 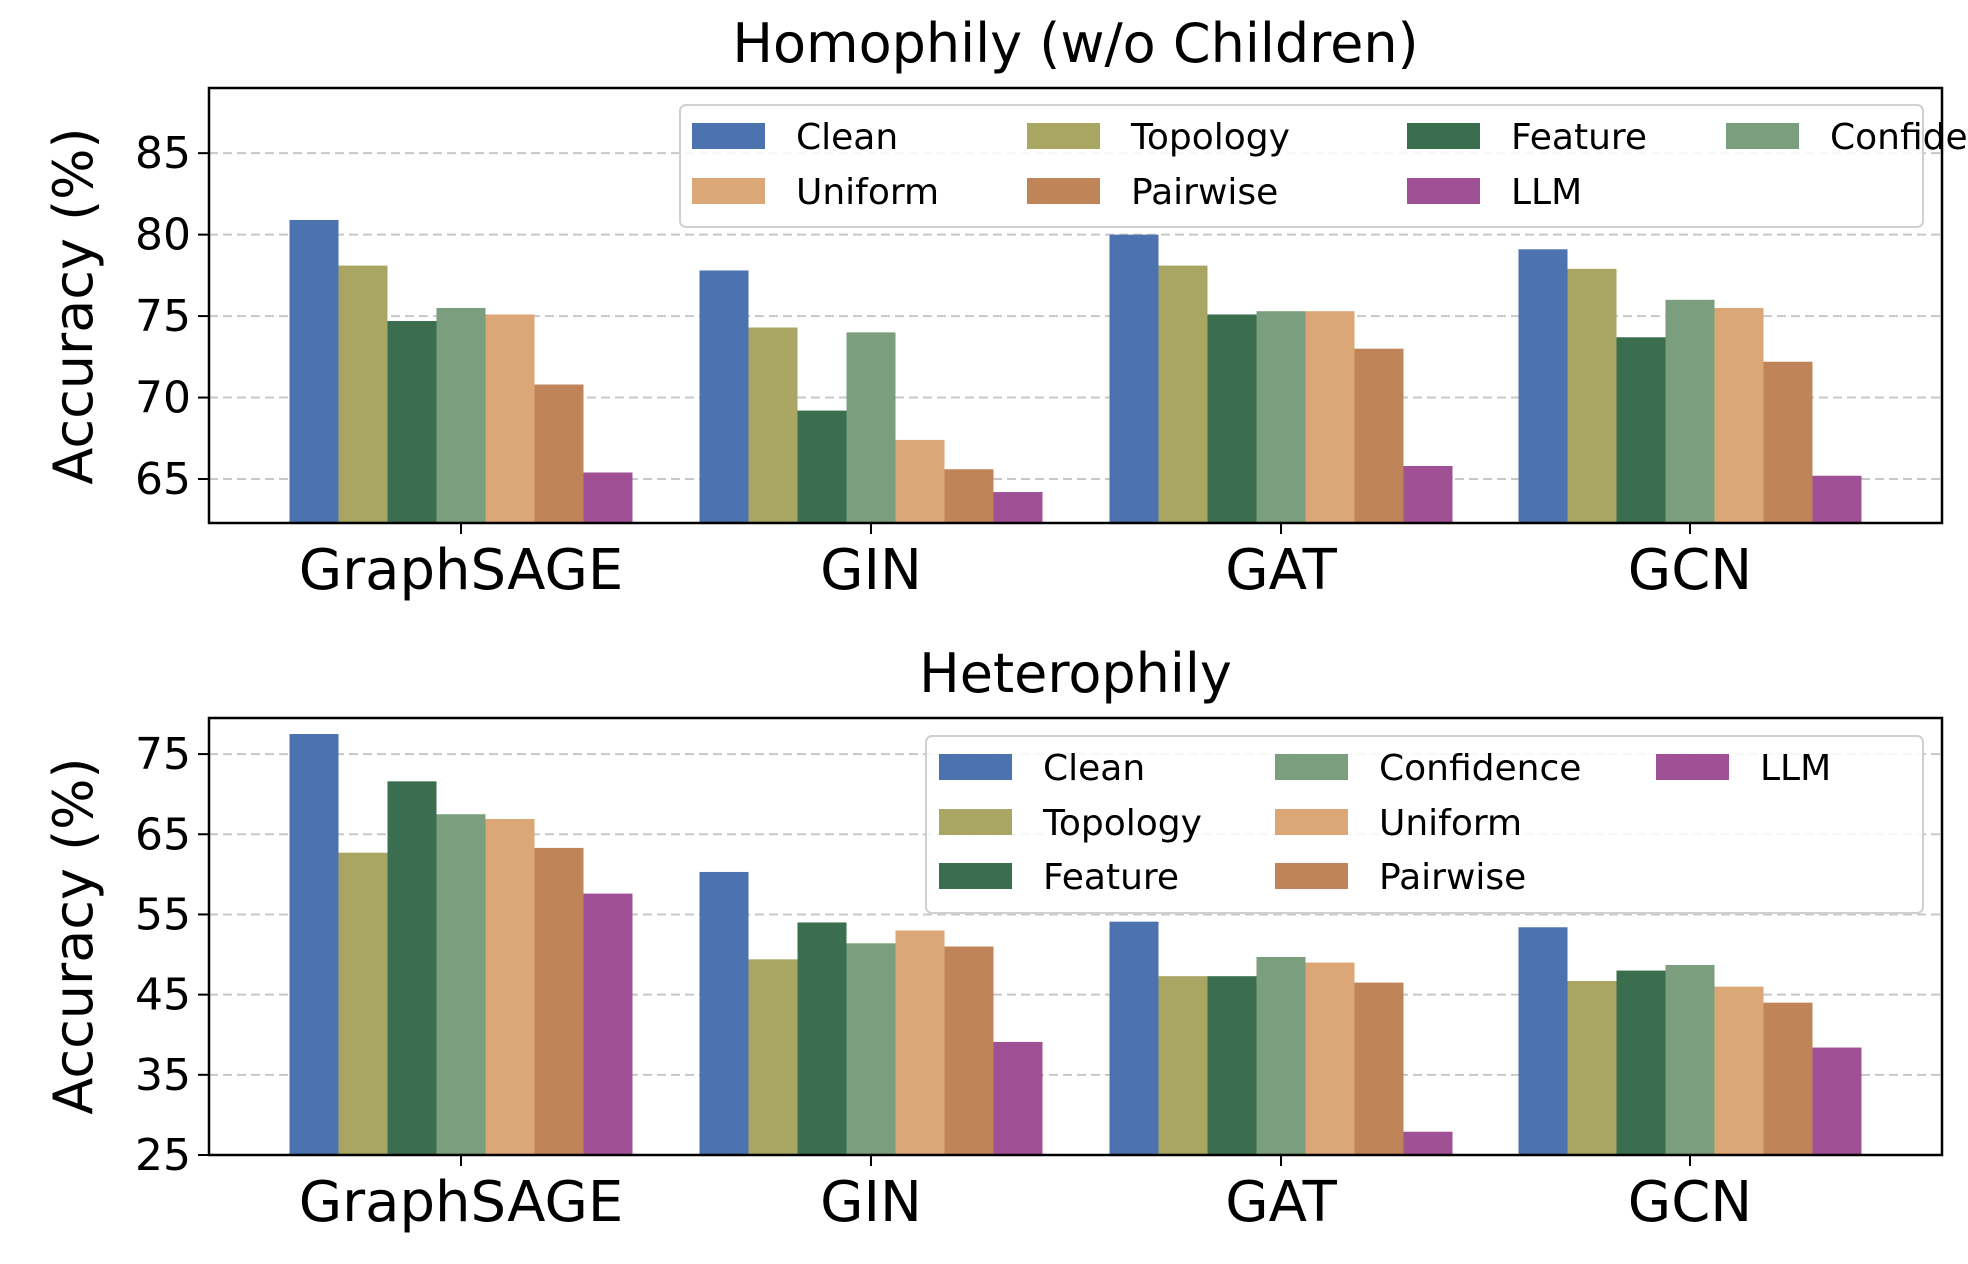 What do you see at coordinates (559, 453) in the screenshot?
I see `bar-pairwise-graphsage` at bounding box center [559, 453].